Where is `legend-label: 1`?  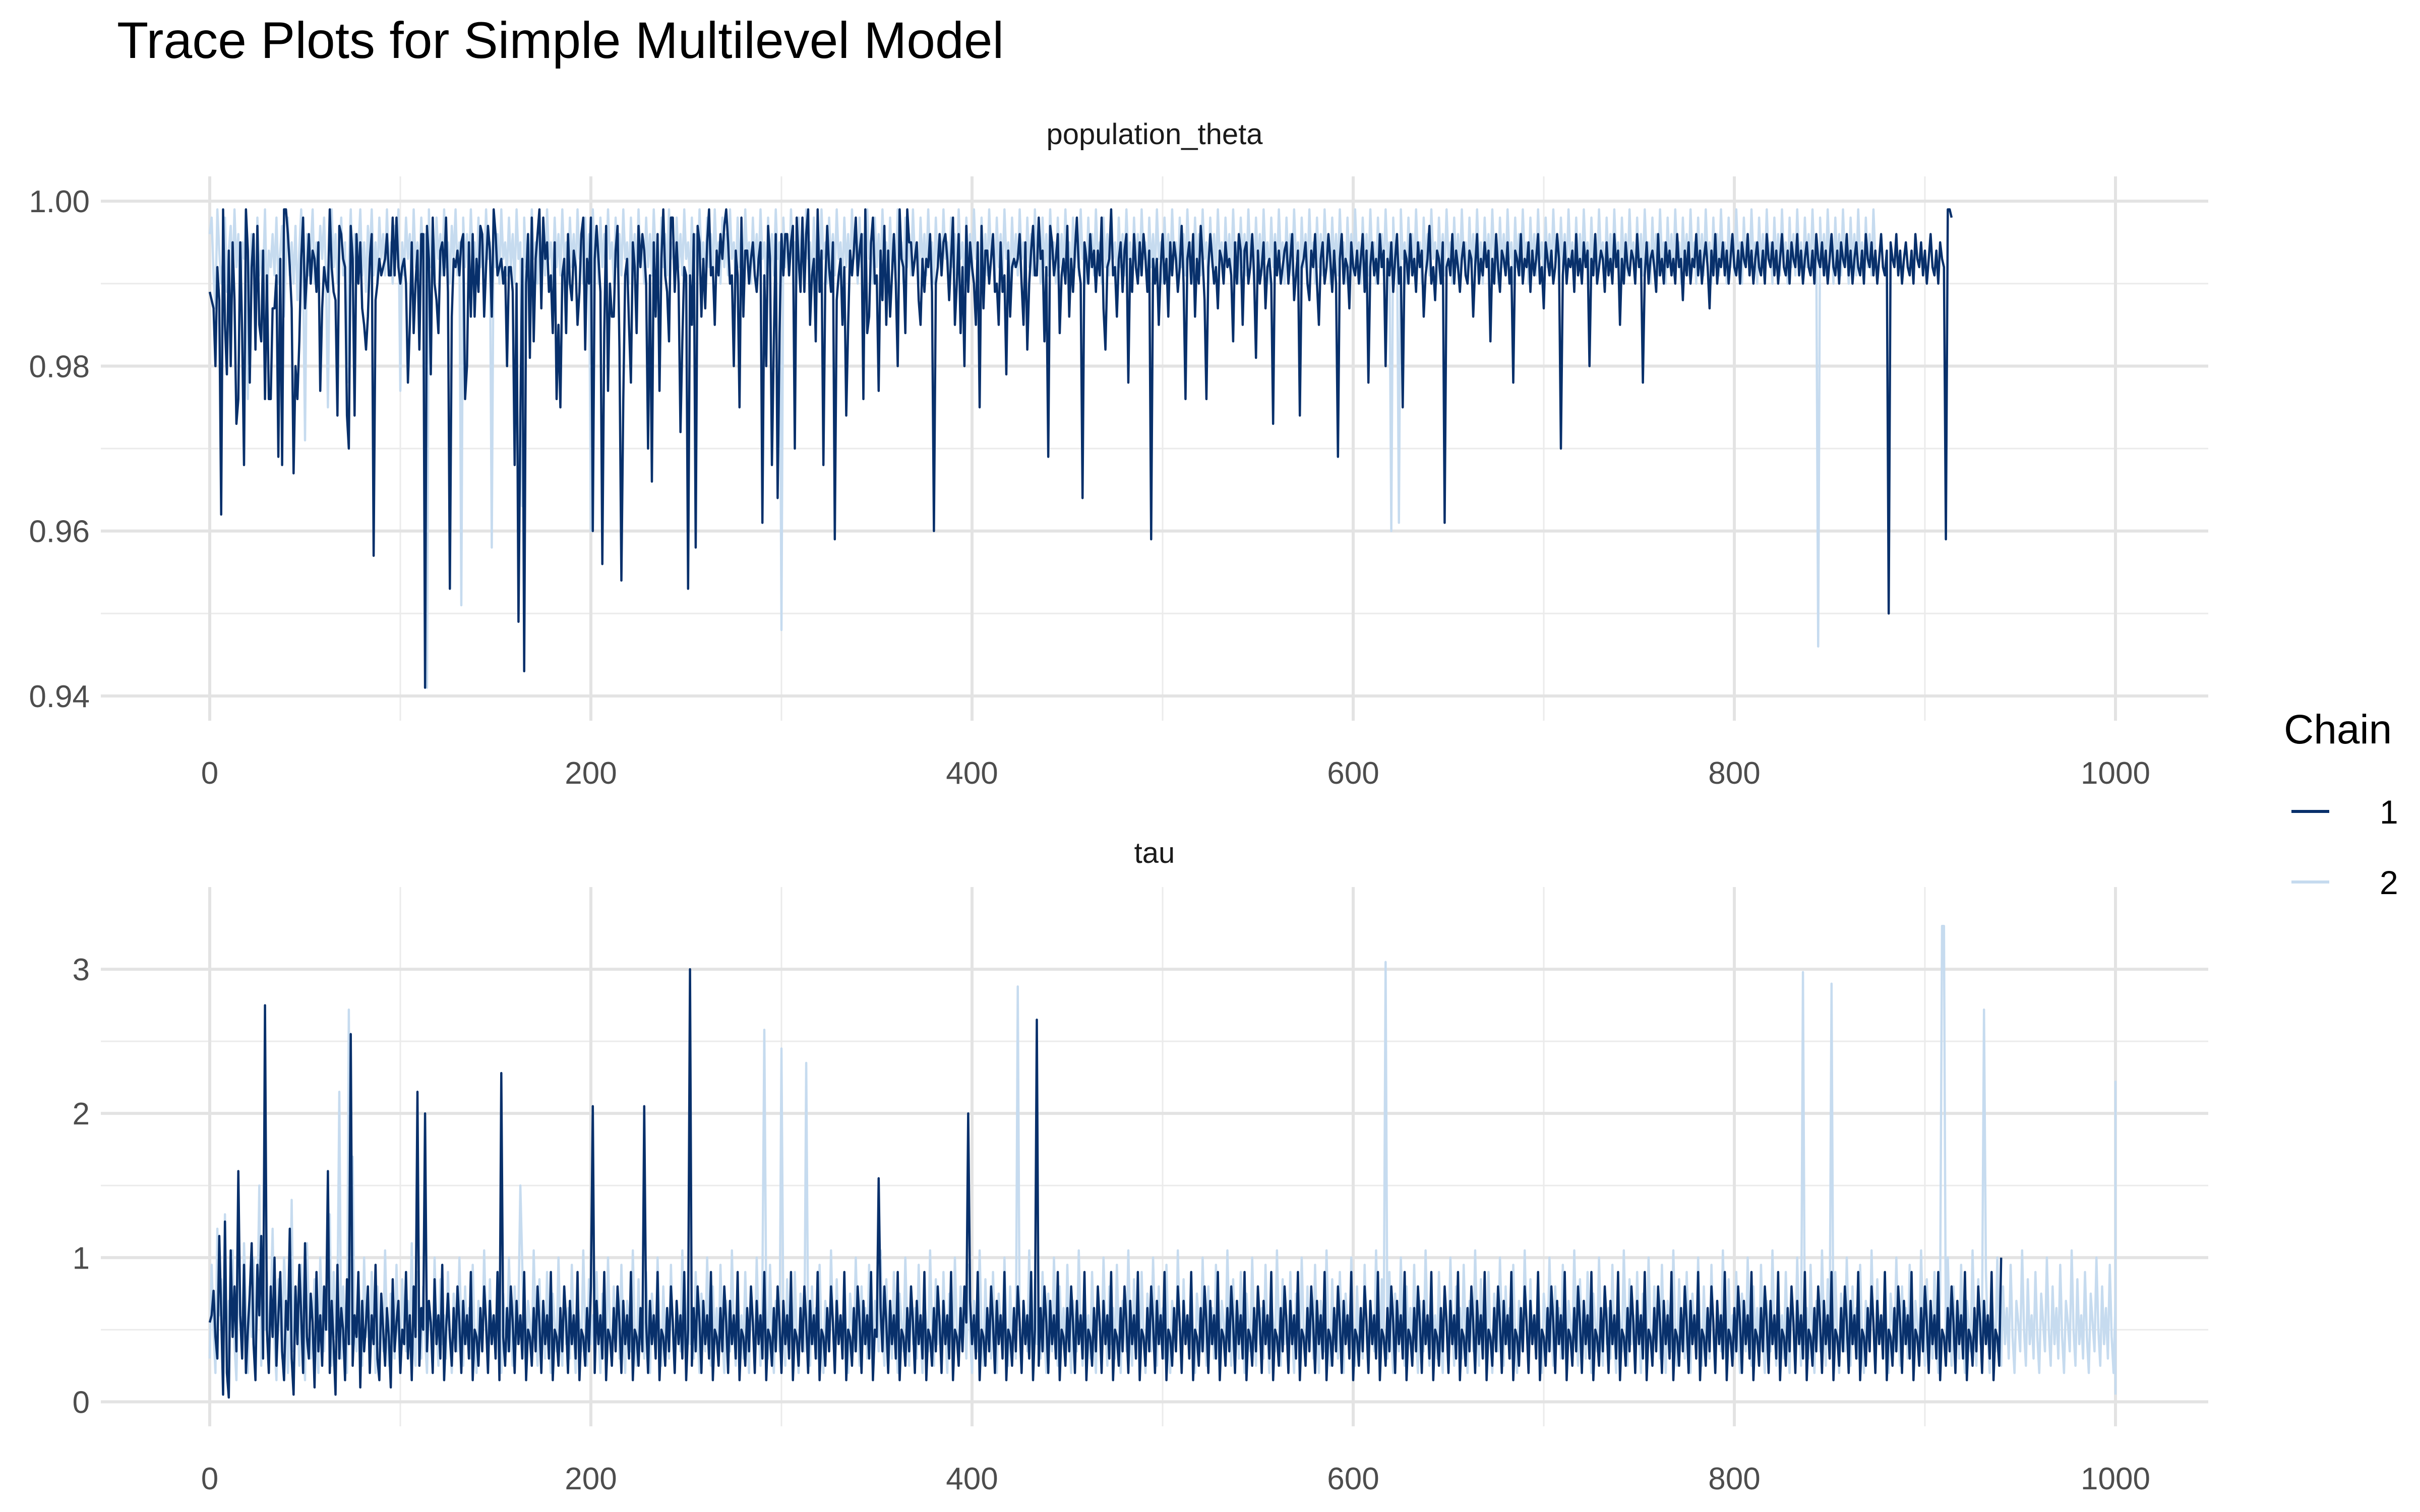
legend-label: 1 is located at coordinates (2389, 812).